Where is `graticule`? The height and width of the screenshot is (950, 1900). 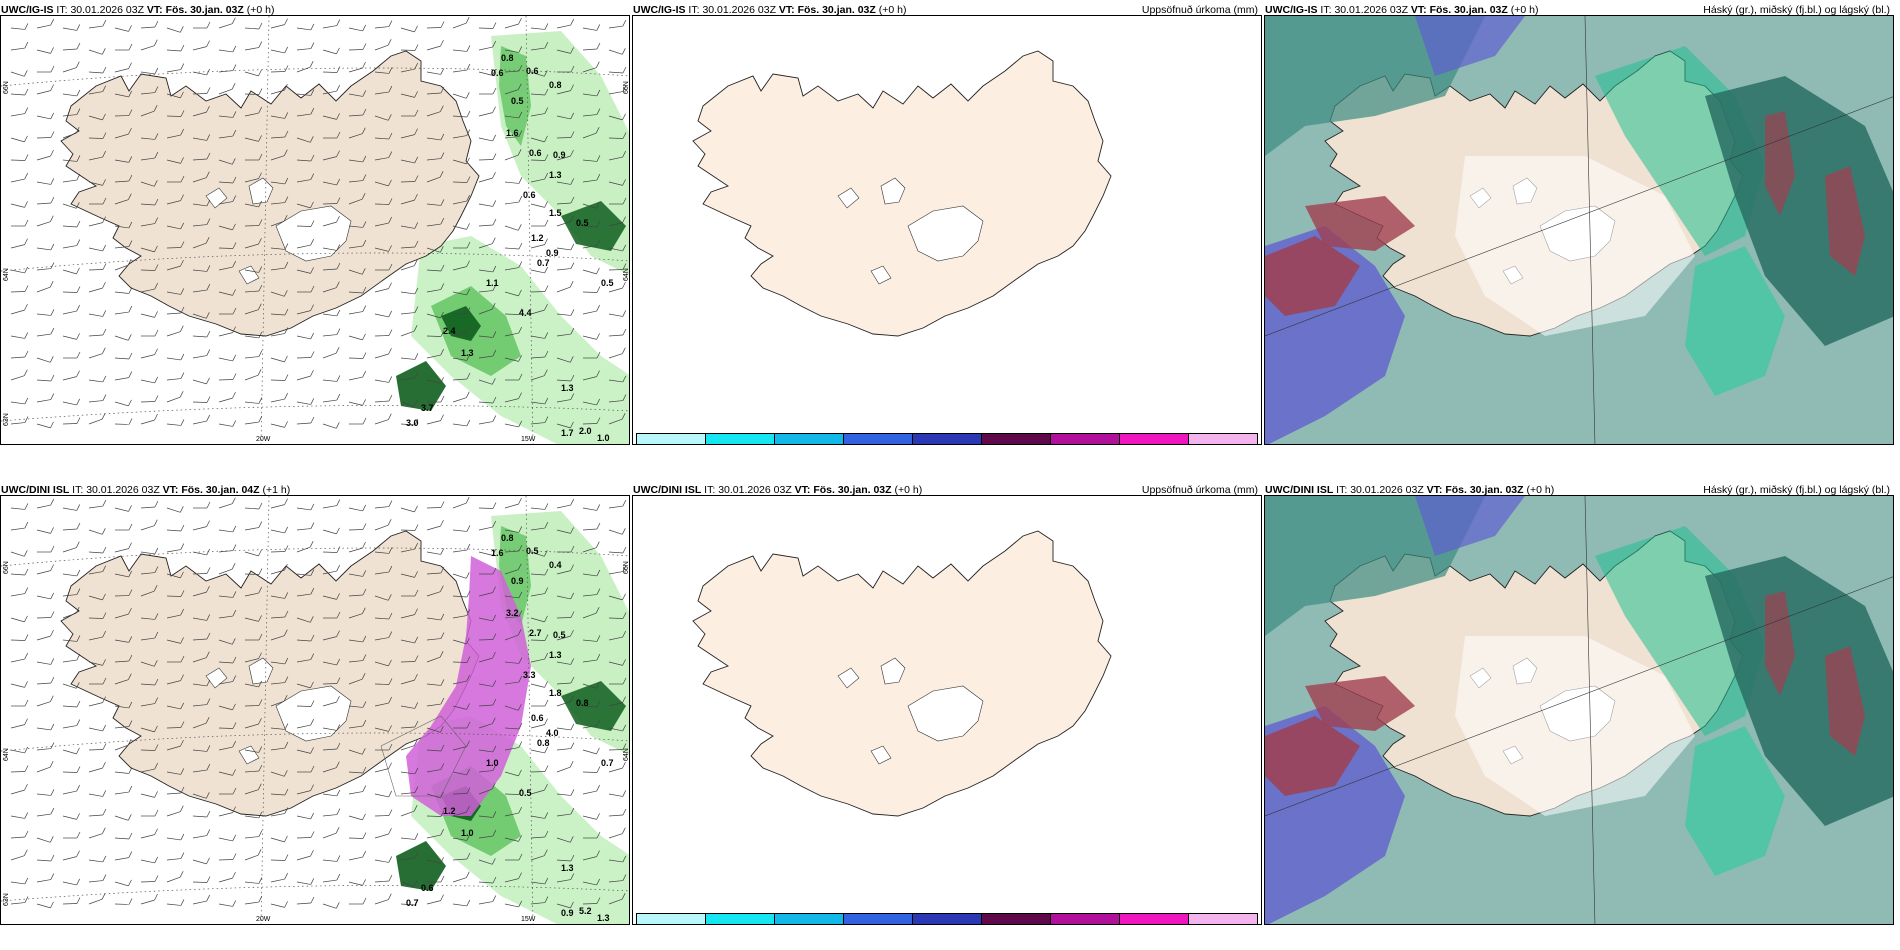
graticule is located at coordinates (315, 710).